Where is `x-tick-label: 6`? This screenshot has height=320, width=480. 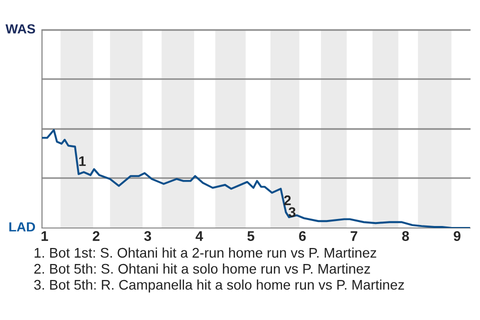 x-tick-label: 6 is located at coordinates (302, 236).